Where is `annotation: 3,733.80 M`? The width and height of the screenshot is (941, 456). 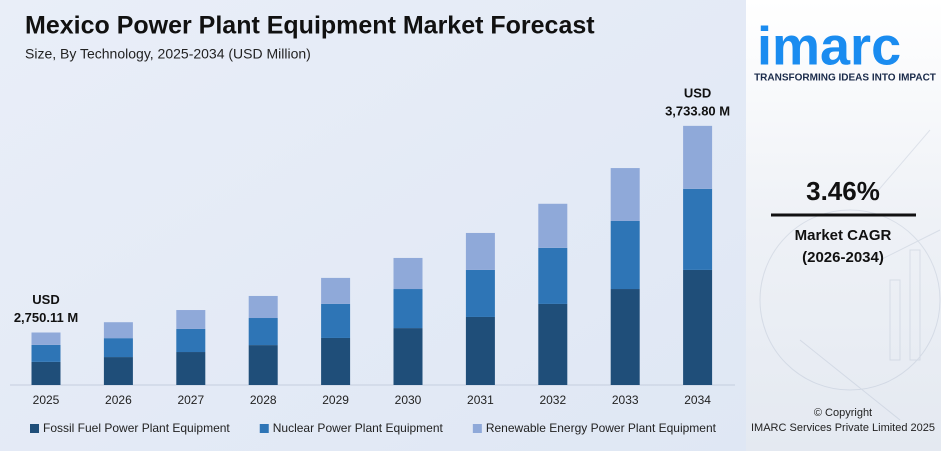
annotation: 3,733.80 M is located at coordinates (697, 110).